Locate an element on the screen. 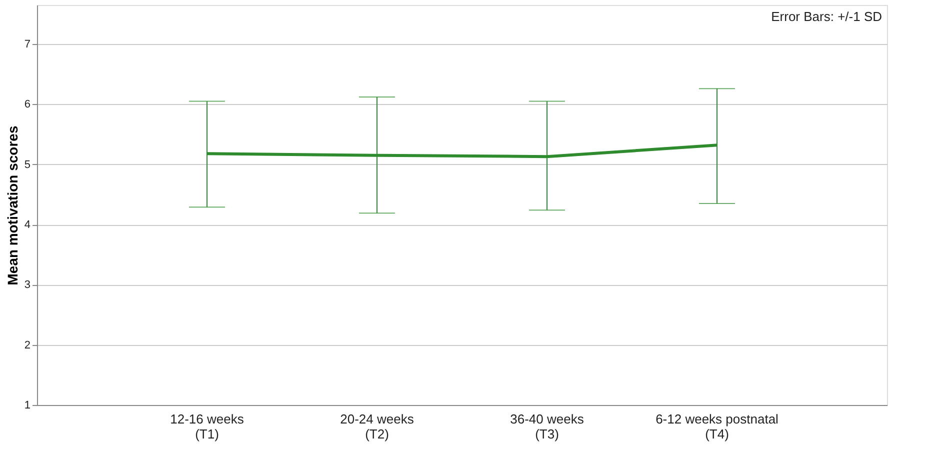  y-tick-label: 5 is located at coordinates (27, 164).